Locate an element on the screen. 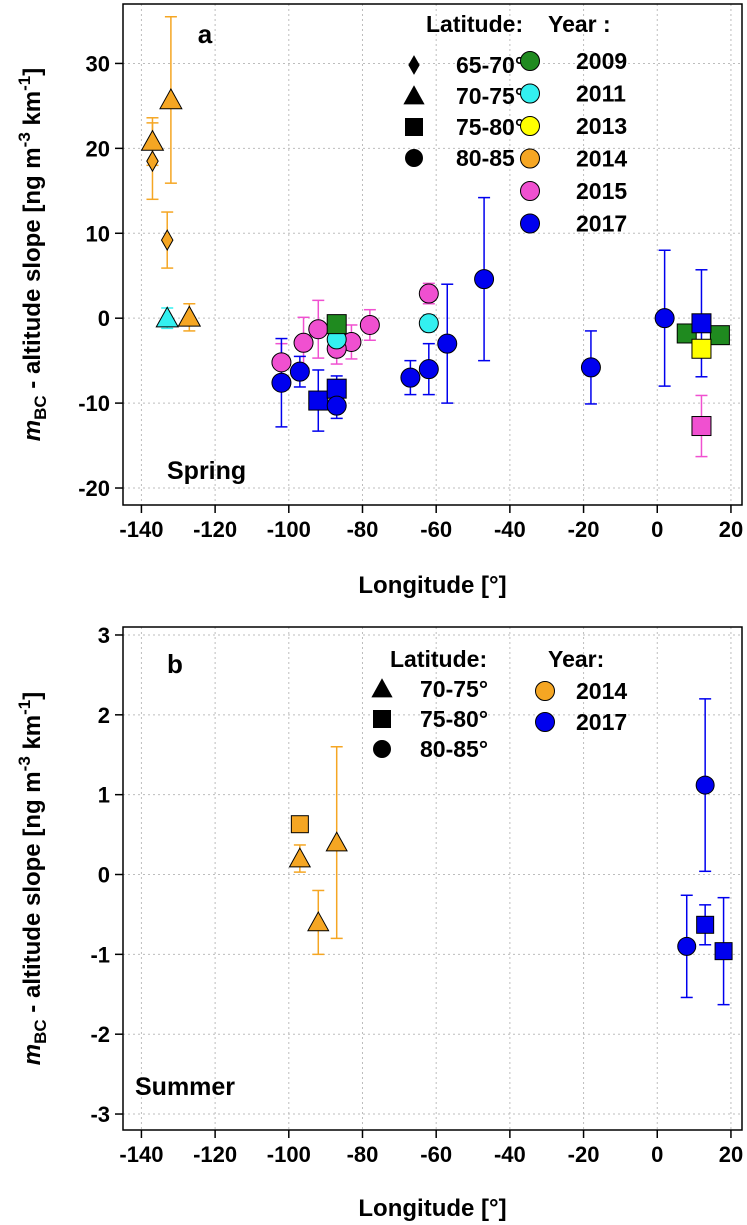 The width and height of the screenshot is (747, 1225). legend-marker-square is located at coordinates (414, 127).